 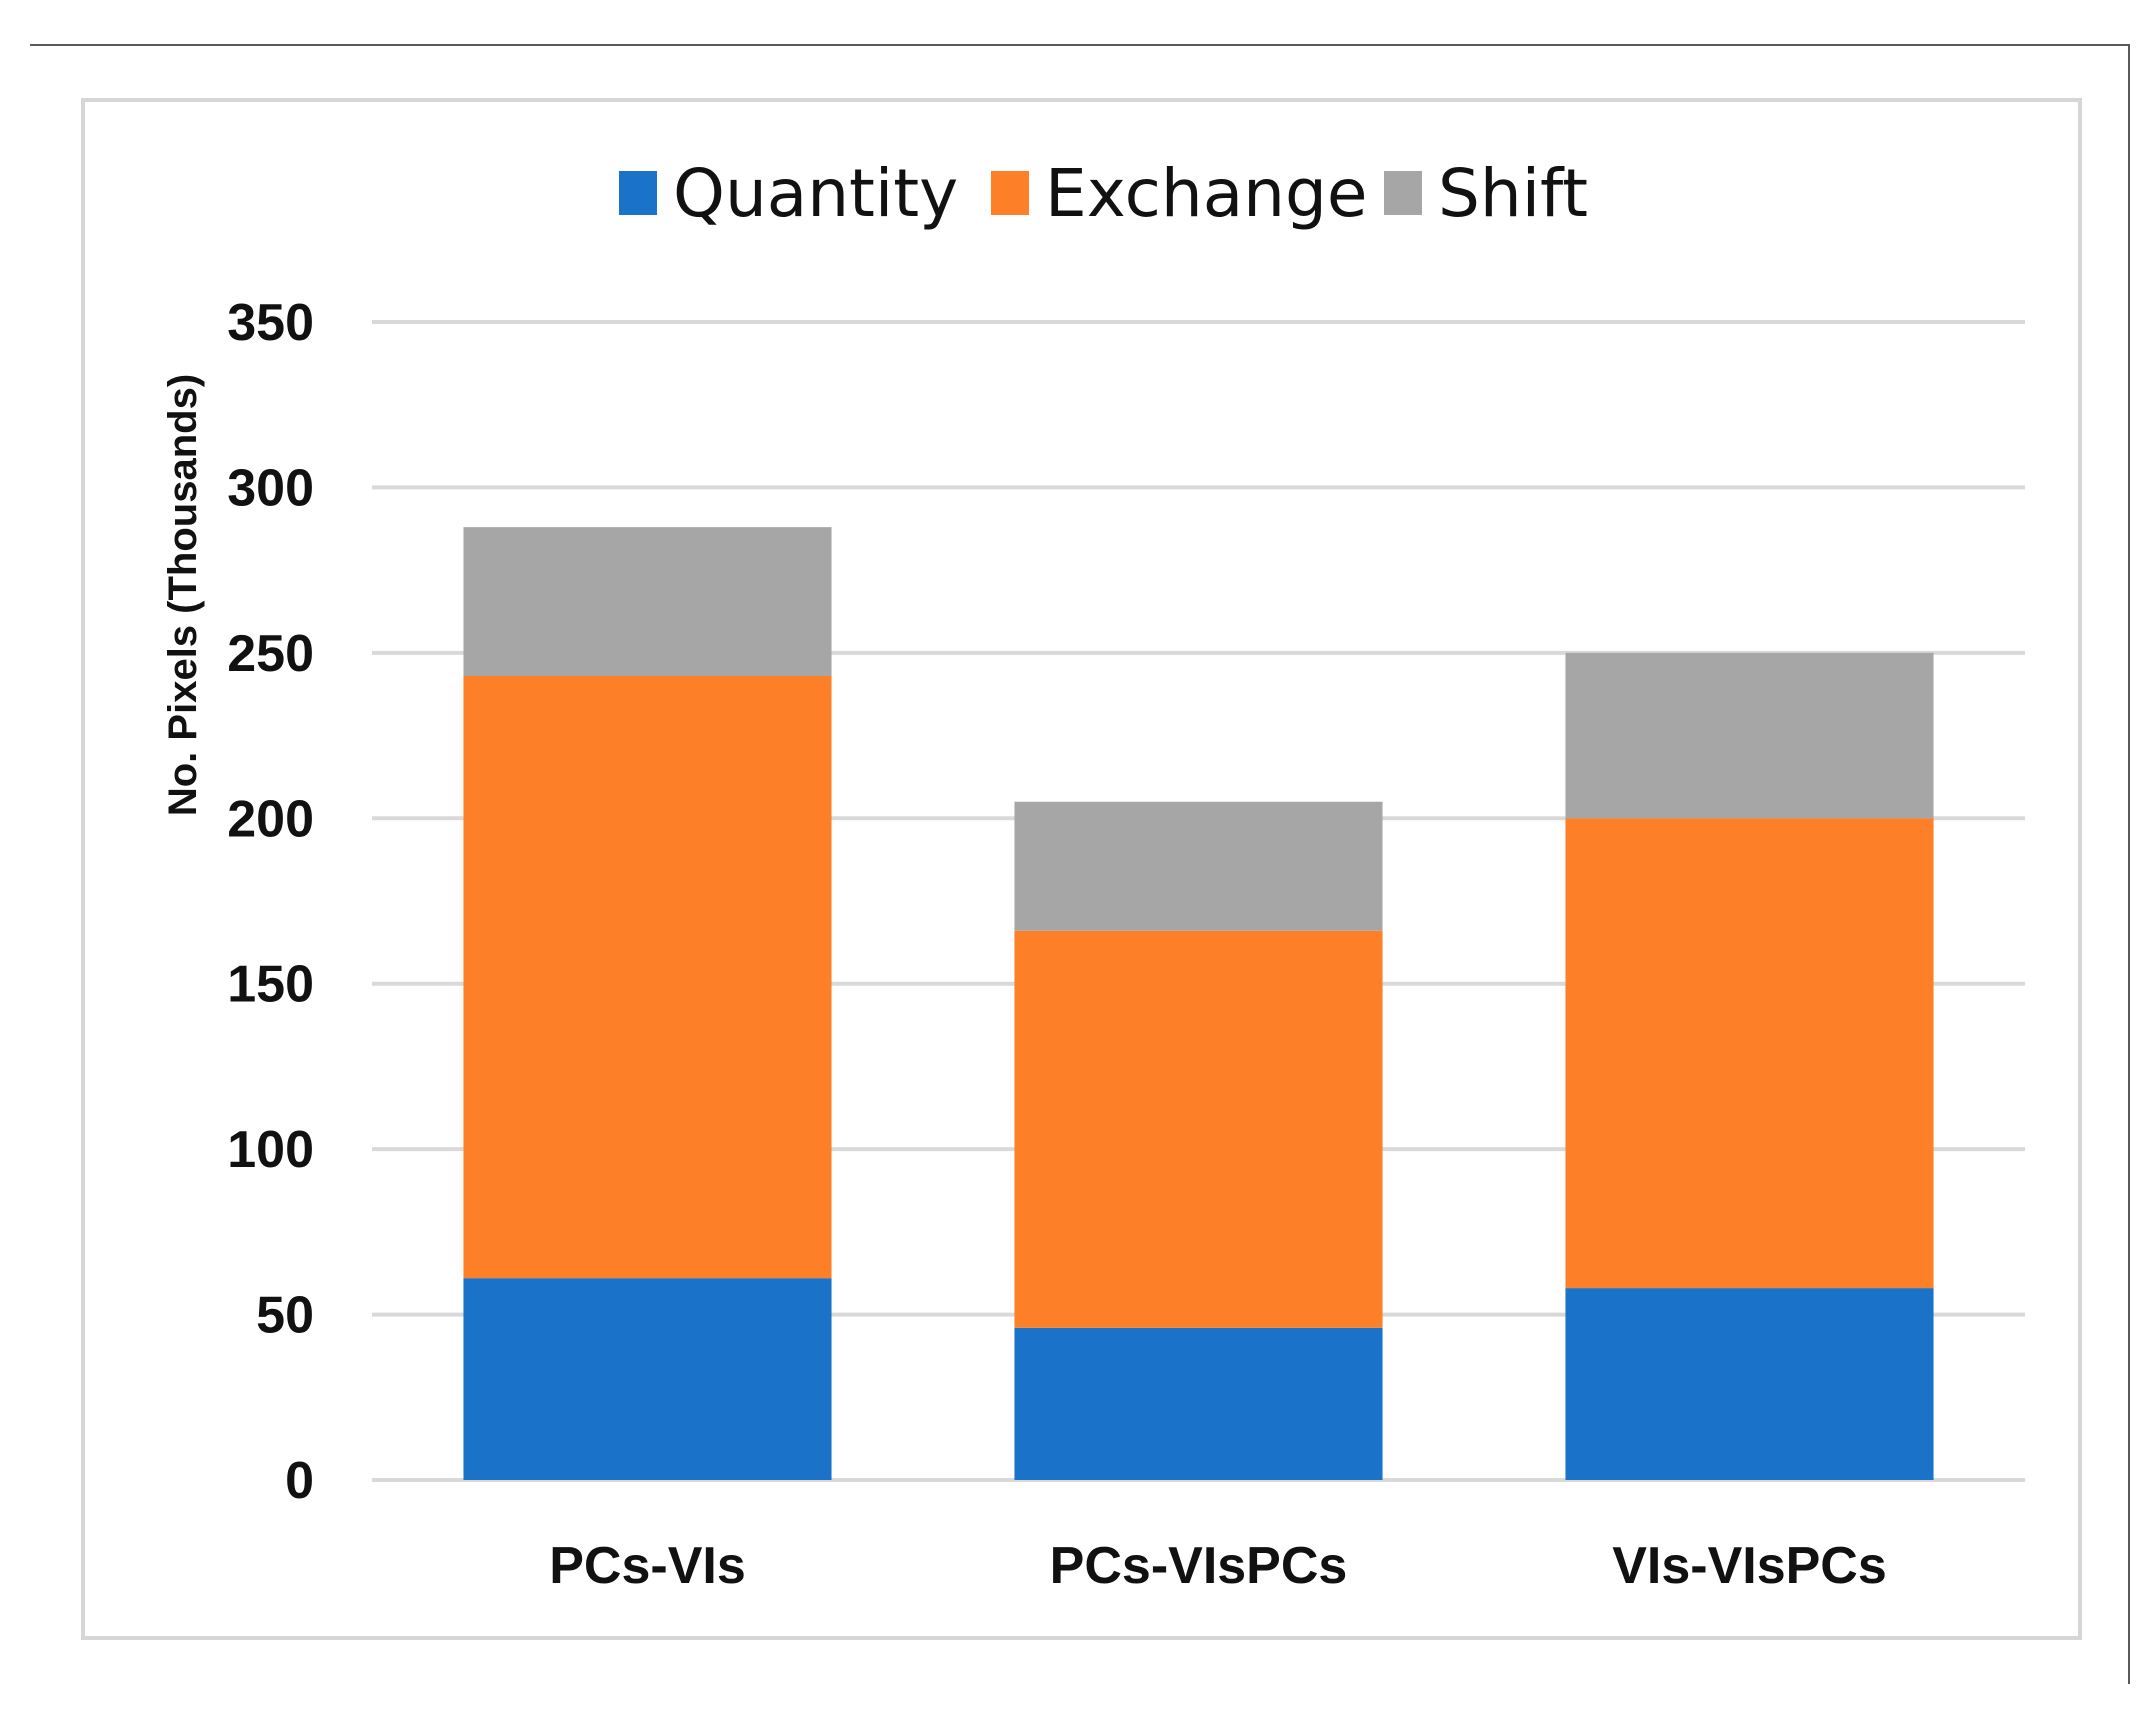 I want to click on y-tick-label: 50, so click(x=285, y=1316).